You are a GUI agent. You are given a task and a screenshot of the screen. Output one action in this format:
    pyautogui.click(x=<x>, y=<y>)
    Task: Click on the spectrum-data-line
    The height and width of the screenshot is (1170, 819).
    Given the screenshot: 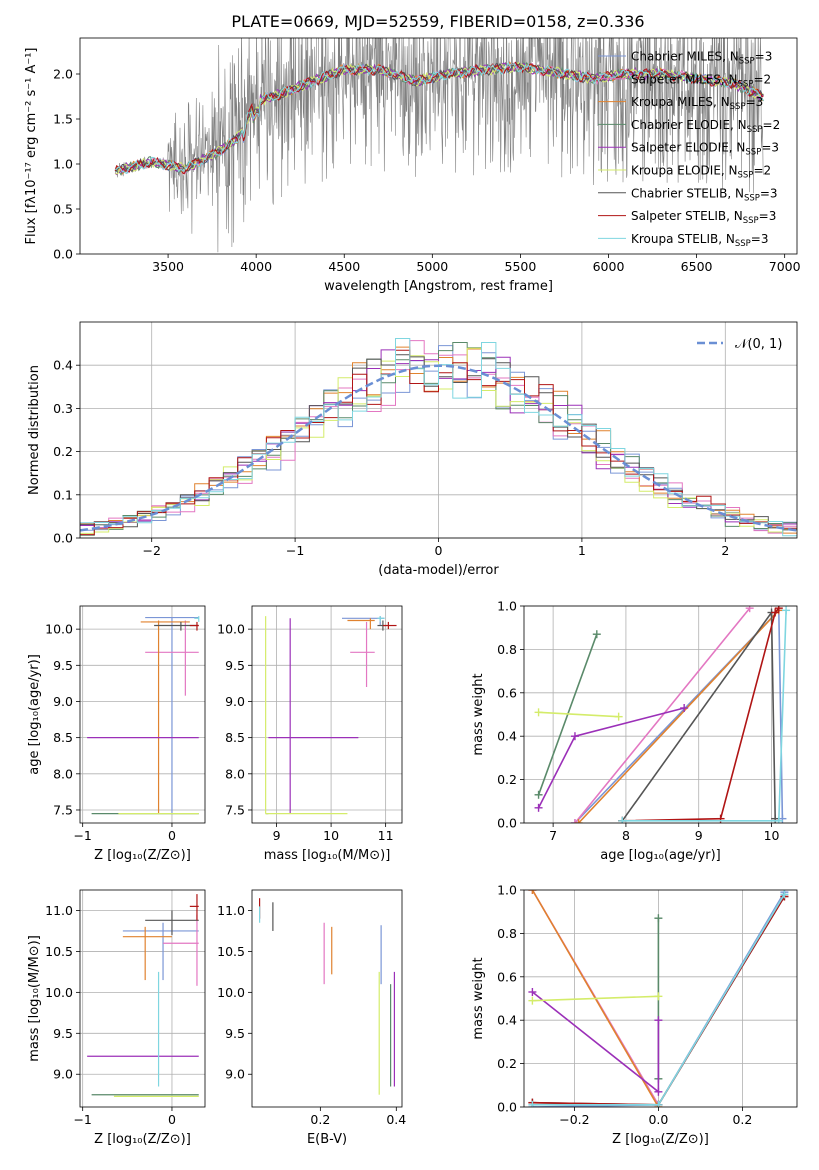 What is the action you would take?
    pyautogui.click(x=439, y=145)
    